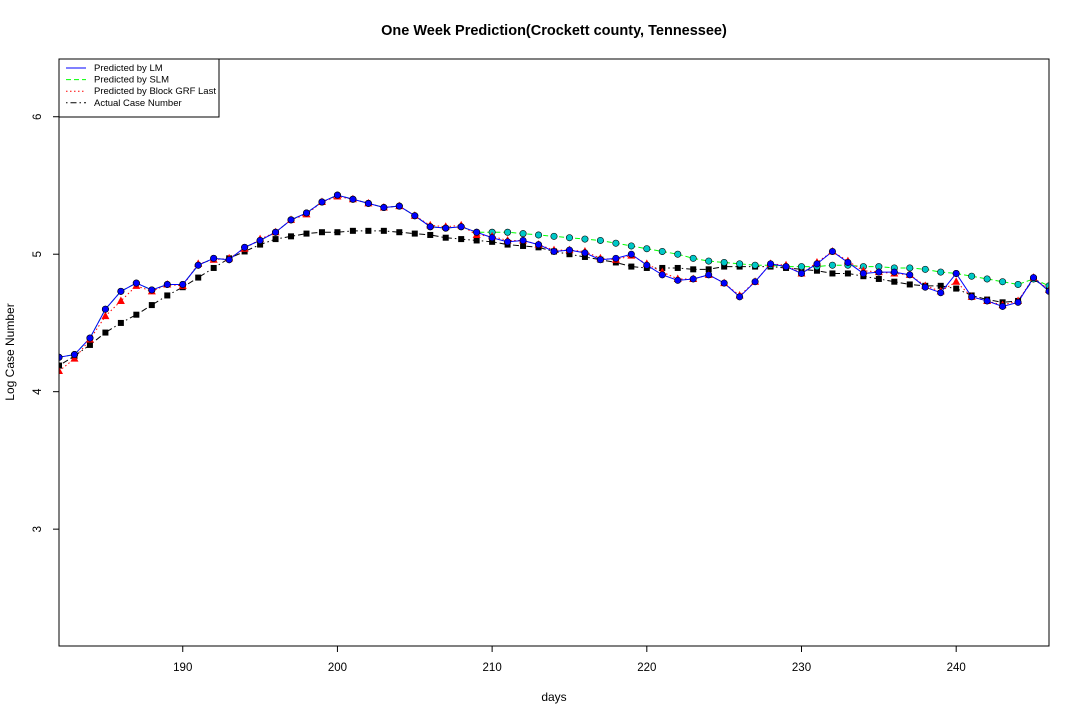 The width and height of the screenshot is (1080, 720). What do you see at coordinates (182, 668) in the screenshot?
I see `x-tick-label: 190` at bounding box center [182, 668].